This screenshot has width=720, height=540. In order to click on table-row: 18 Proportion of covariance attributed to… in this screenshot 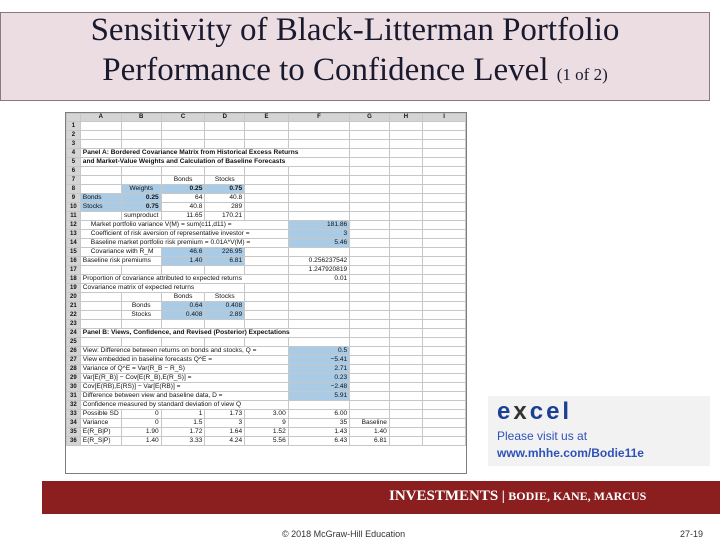, I will do `click(266, 279)`.